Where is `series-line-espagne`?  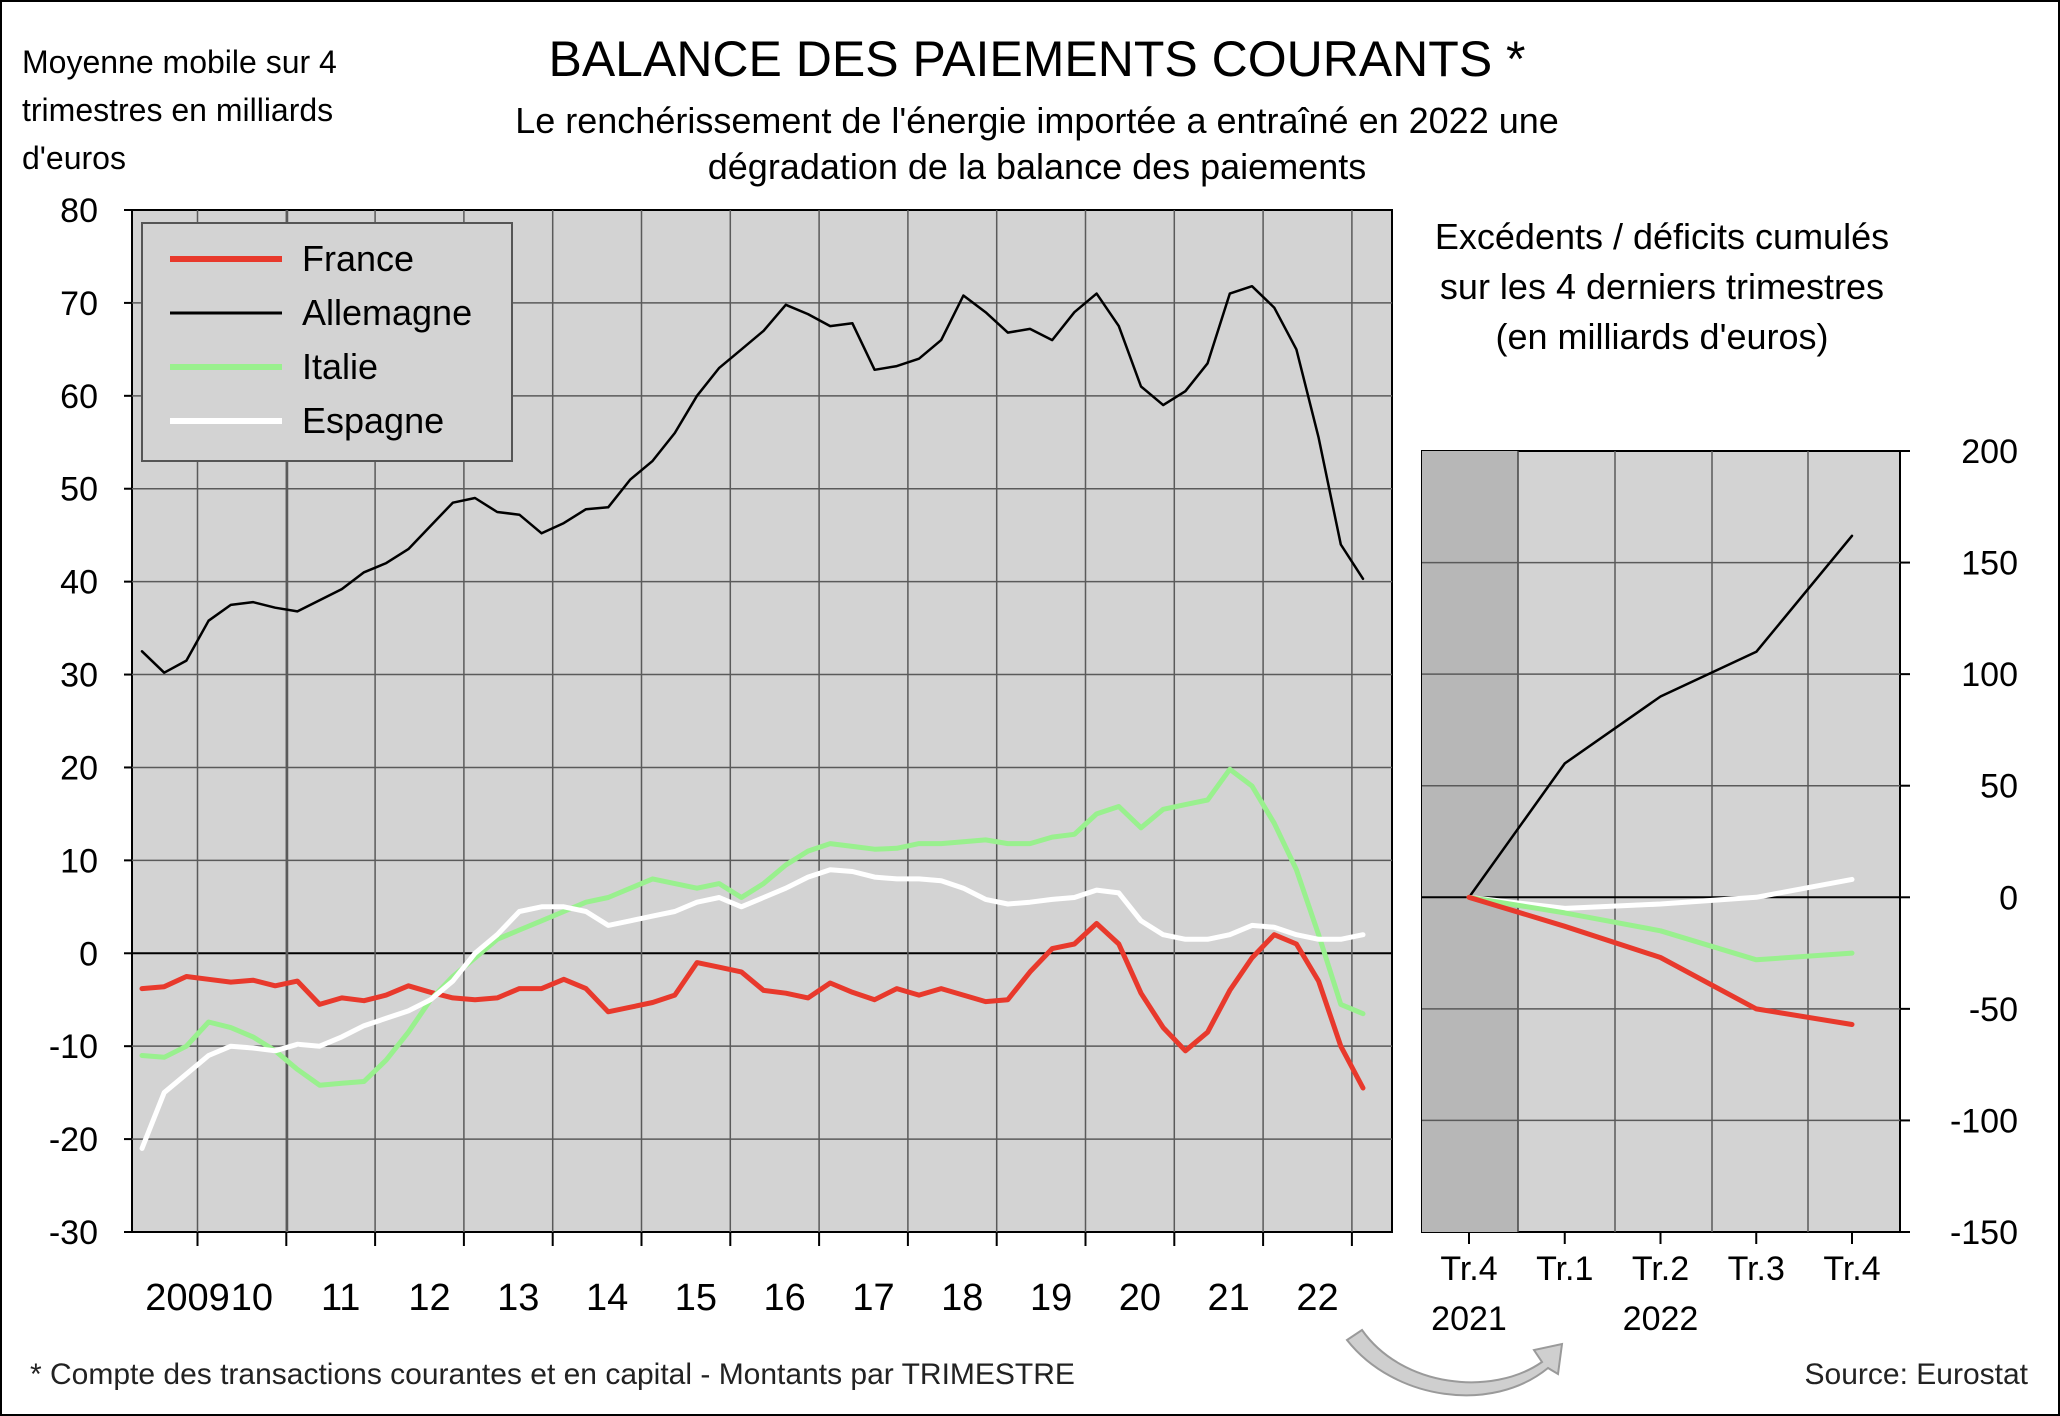
series-line-espagne is located at coordinates (752, 1009).